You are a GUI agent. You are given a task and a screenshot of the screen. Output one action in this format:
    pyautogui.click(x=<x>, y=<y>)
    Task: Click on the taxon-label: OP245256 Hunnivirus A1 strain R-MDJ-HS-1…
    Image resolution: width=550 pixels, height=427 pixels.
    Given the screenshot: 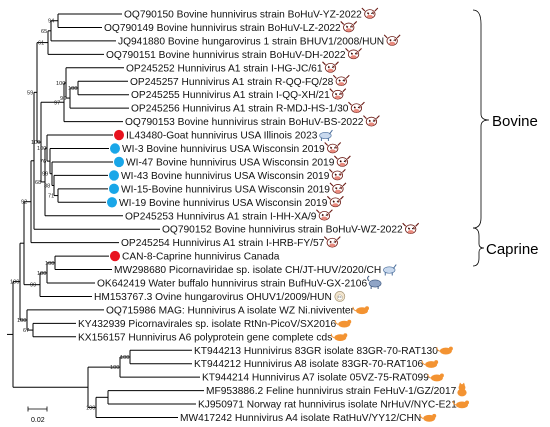 What is the action you would take?
    pyautogui.click(x=240, y=109)
    